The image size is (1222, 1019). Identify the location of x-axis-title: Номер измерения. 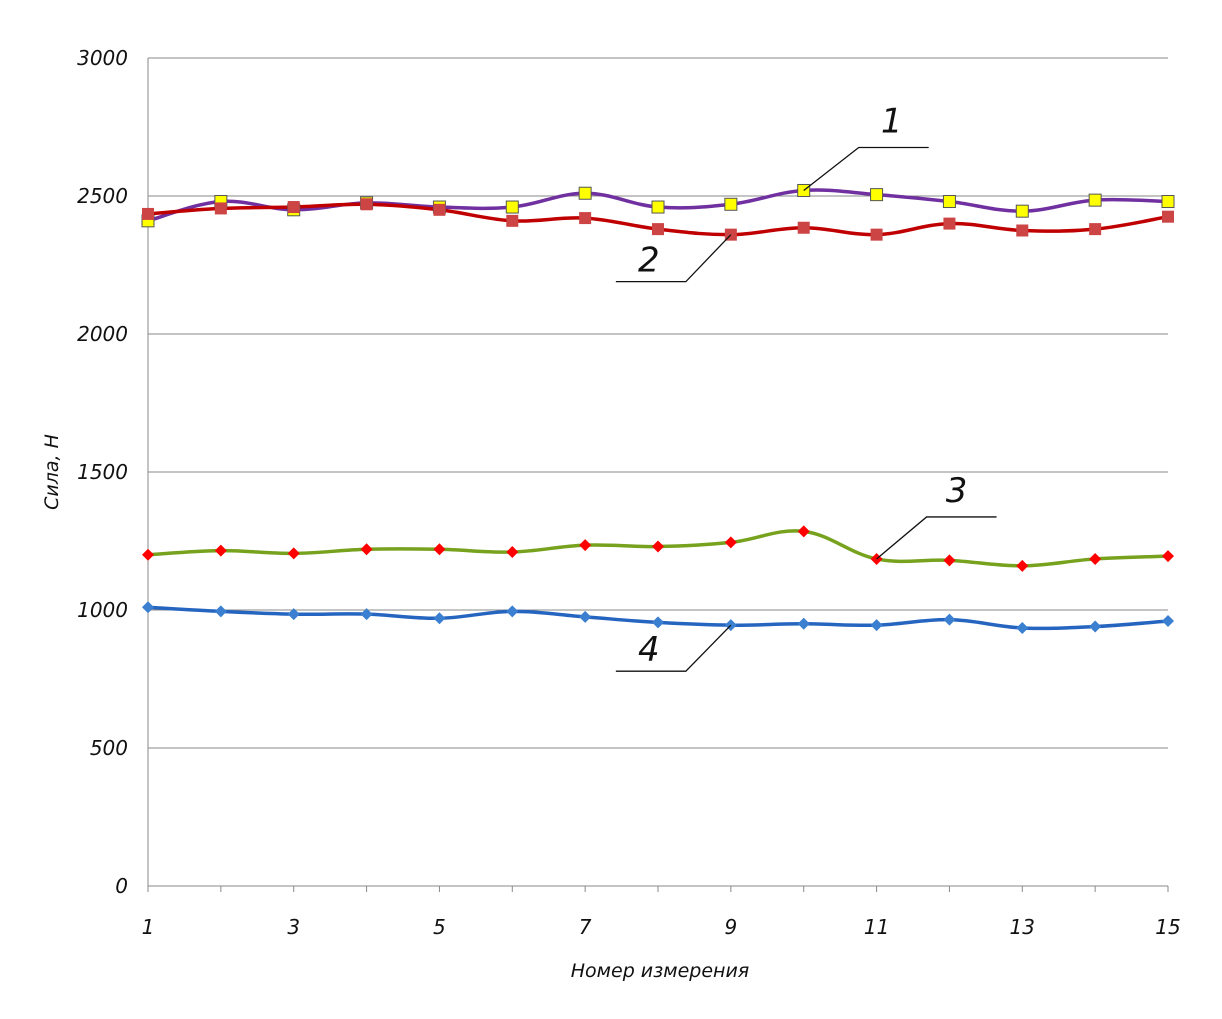
(660, 971).